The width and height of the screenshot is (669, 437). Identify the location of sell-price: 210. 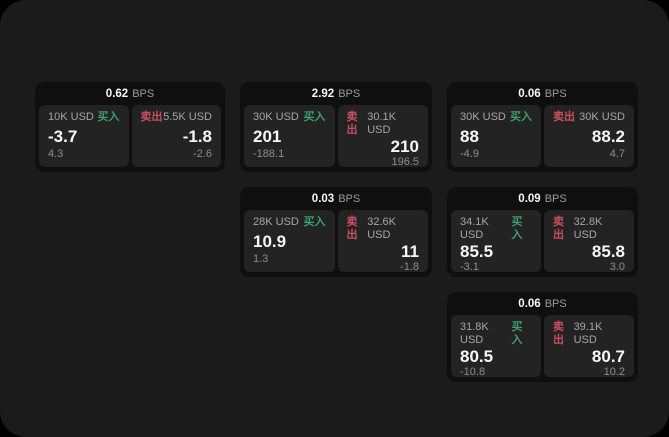
(404, 146).